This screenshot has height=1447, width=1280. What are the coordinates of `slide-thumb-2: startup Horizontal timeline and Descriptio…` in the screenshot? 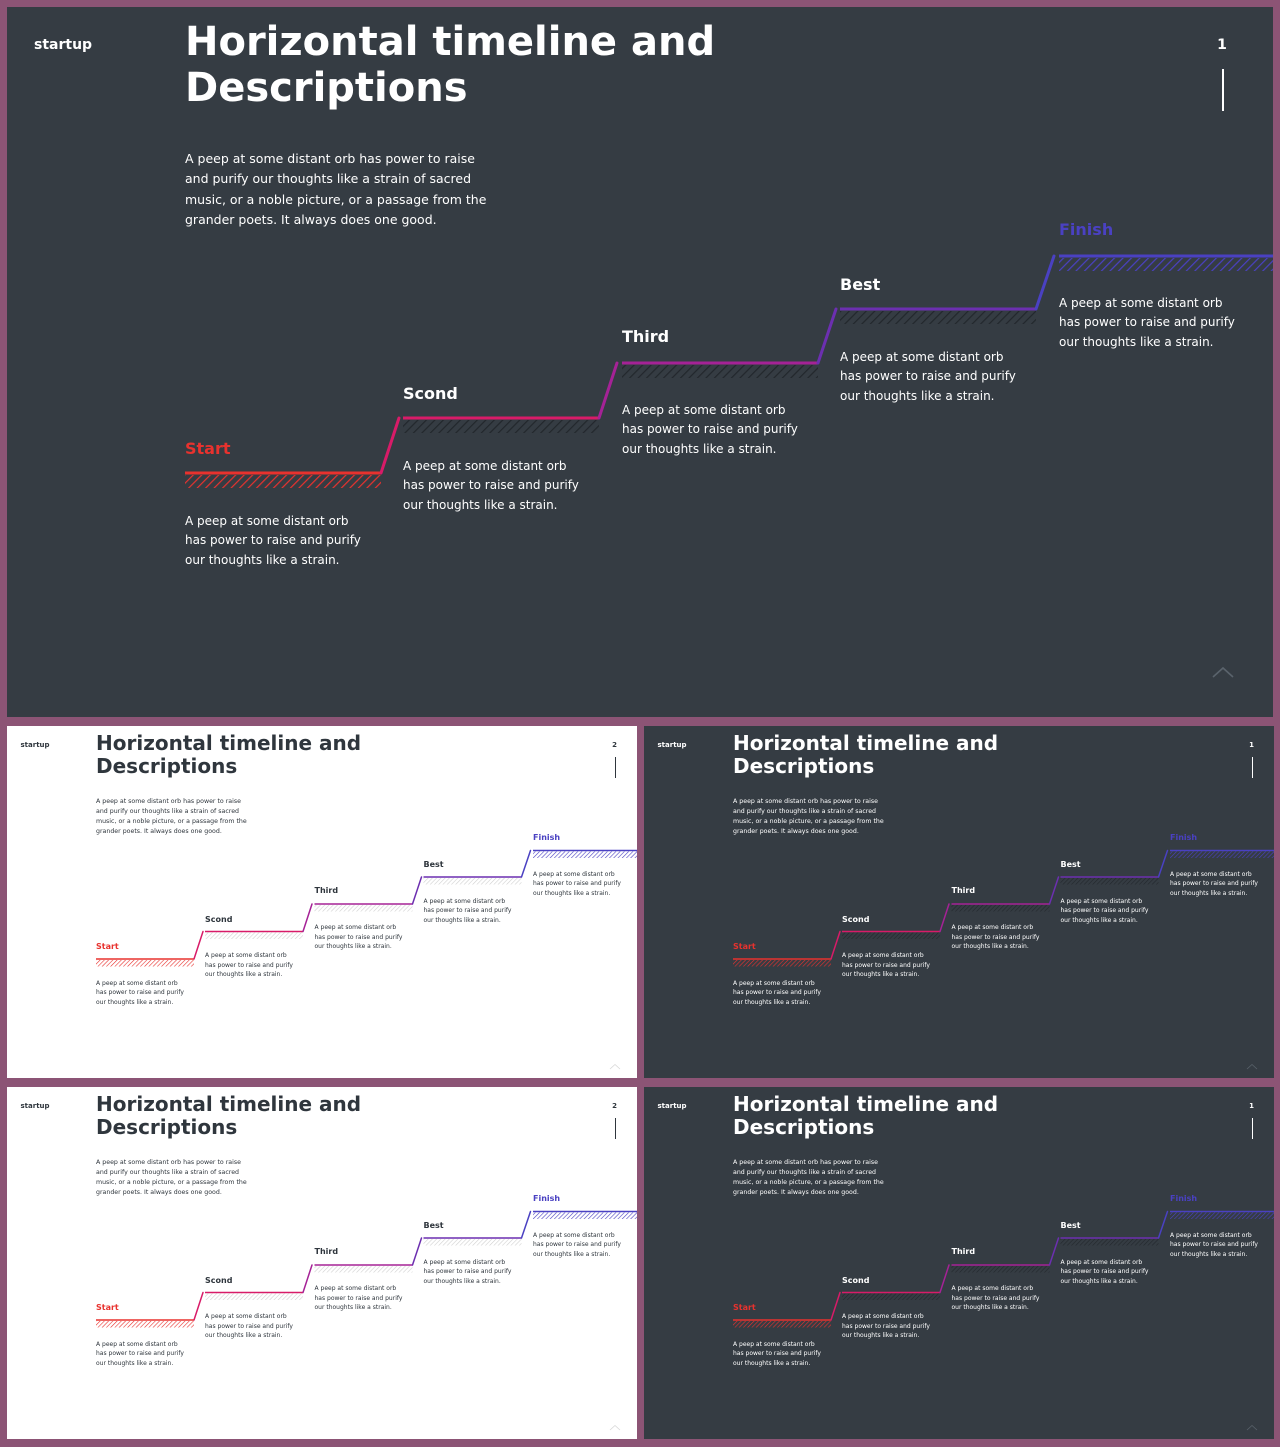 It's located at (959, 902).